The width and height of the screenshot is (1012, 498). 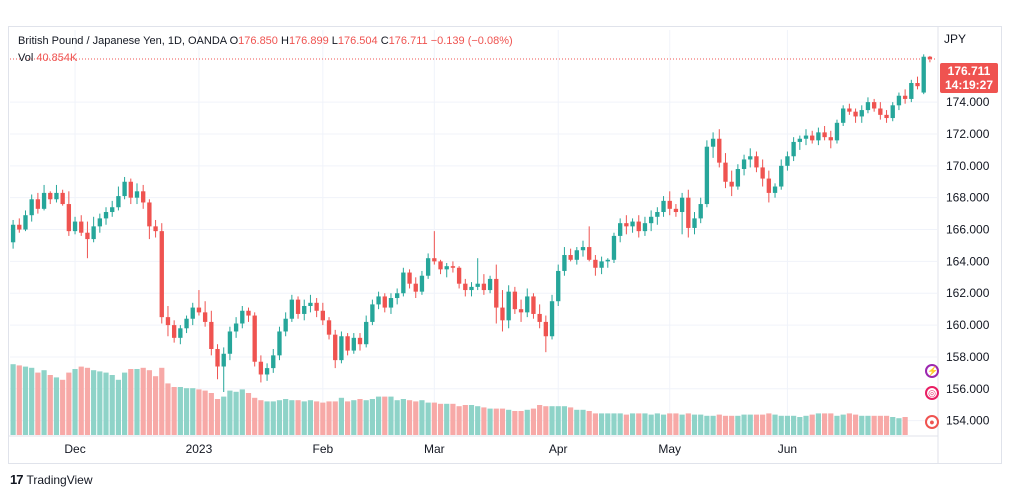 I want to click on price-tick-label: 174.000, so click(x=968, y=102).